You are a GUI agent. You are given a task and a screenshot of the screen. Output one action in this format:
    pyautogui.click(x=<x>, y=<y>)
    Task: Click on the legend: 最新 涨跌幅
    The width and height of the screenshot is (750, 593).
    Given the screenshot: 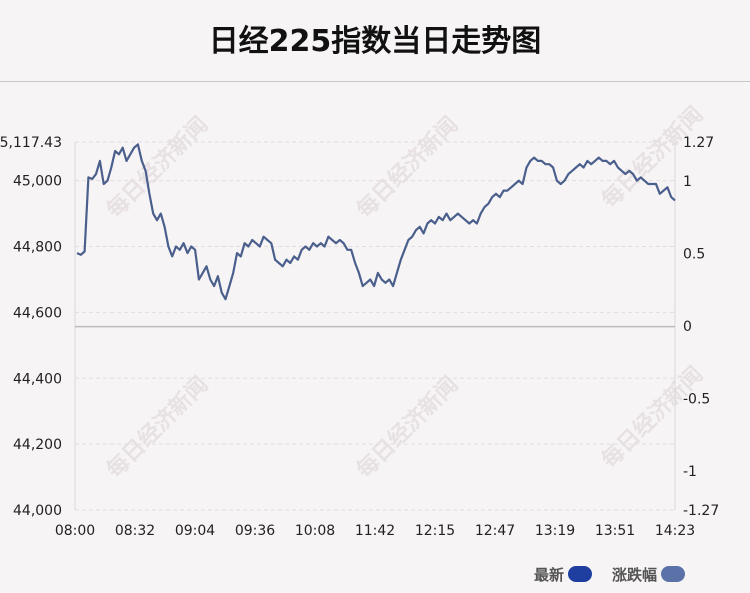 What is the action you would take?
    pyautogui.click(x=610, y=574)
    